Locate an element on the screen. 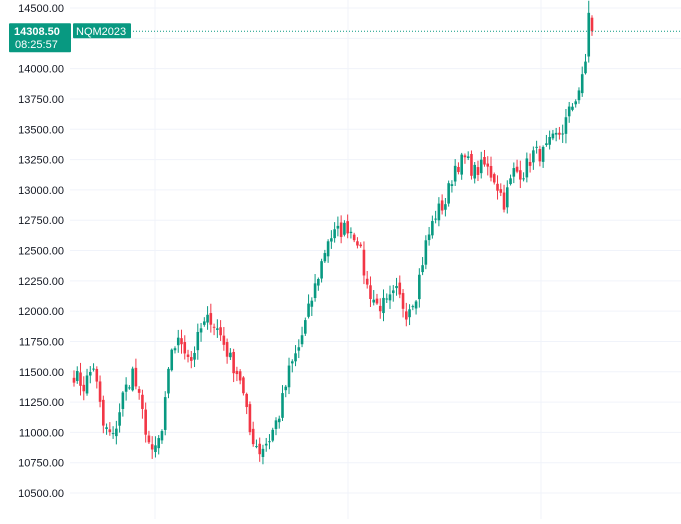 The width and height of the screenshot is (681, 524). y-tick-label: 14500.00 is located at coordinates (41, 9).